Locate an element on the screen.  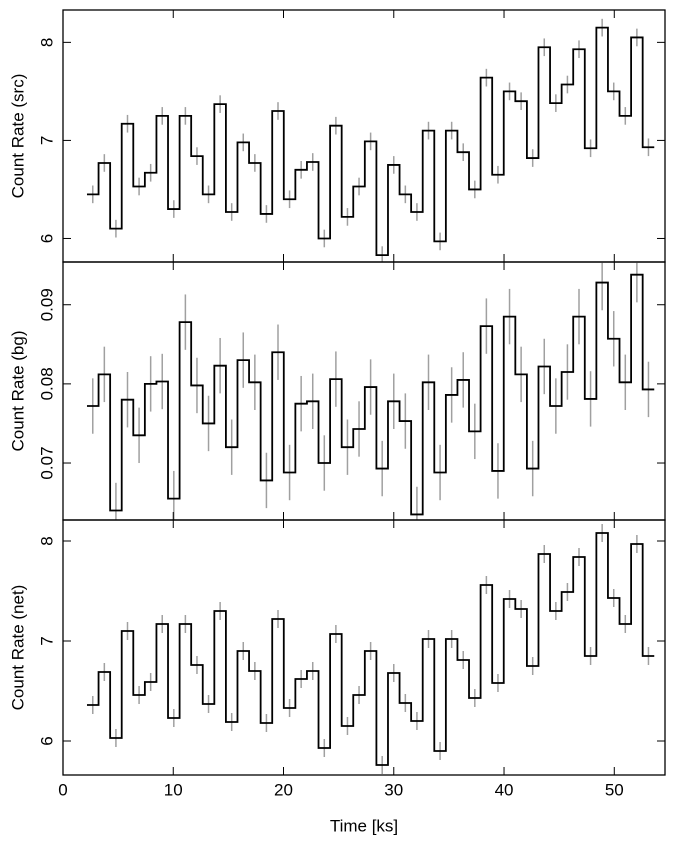
y-axis-label: Count Rate (src) is located at coordinates (17, 136).